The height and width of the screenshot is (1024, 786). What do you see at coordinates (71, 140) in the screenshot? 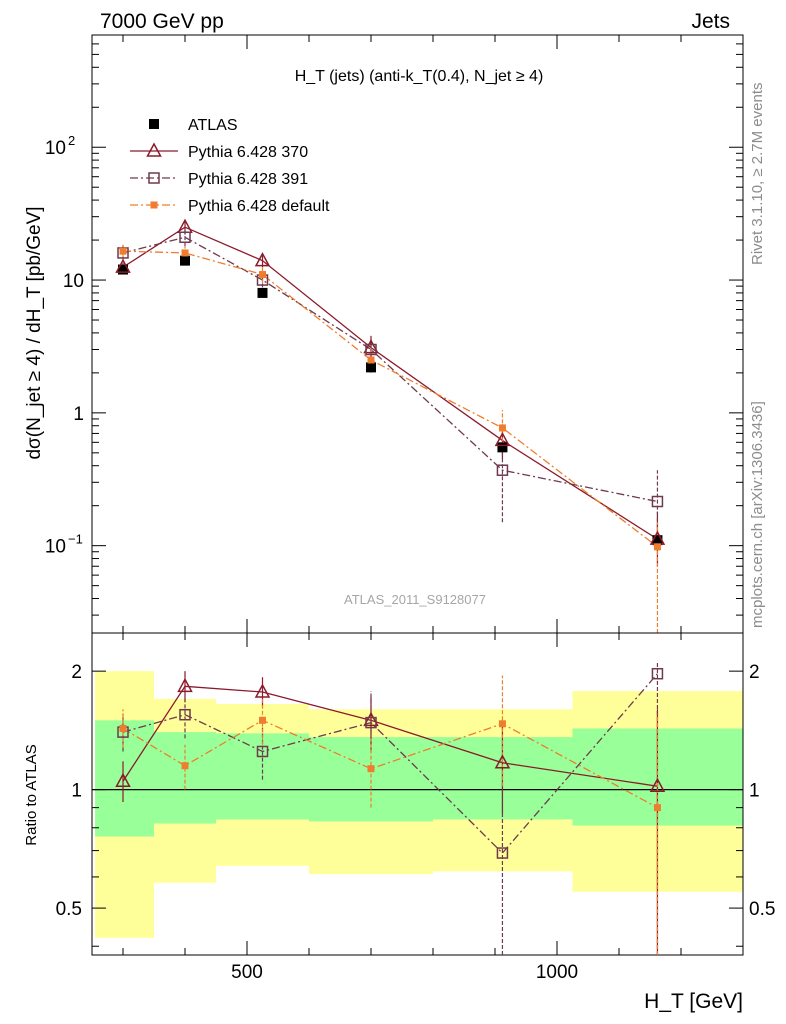
I see `main-y-tick-label-exponent: 2` at bounding box center [71, 140].